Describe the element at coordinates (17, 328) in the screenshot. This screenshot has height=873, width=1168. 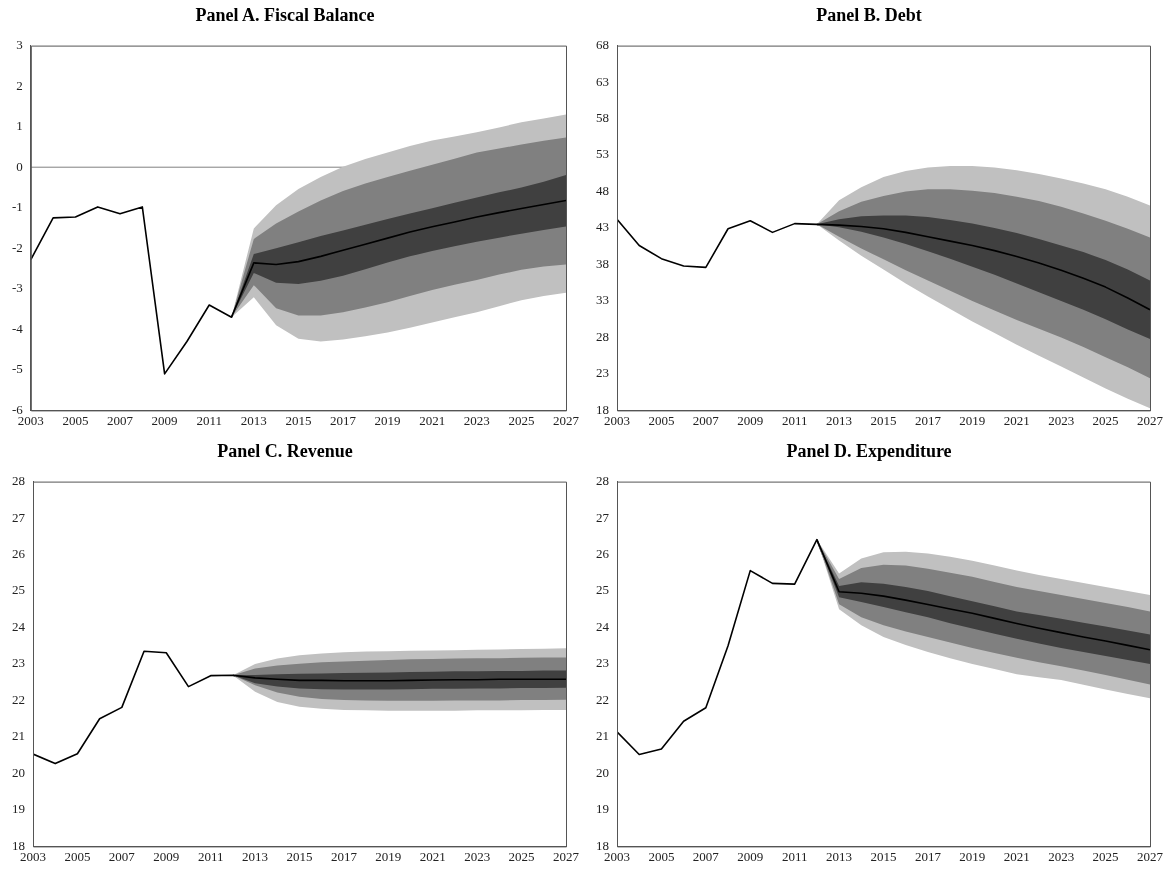
I see `y-tick-label: -4` at that location.